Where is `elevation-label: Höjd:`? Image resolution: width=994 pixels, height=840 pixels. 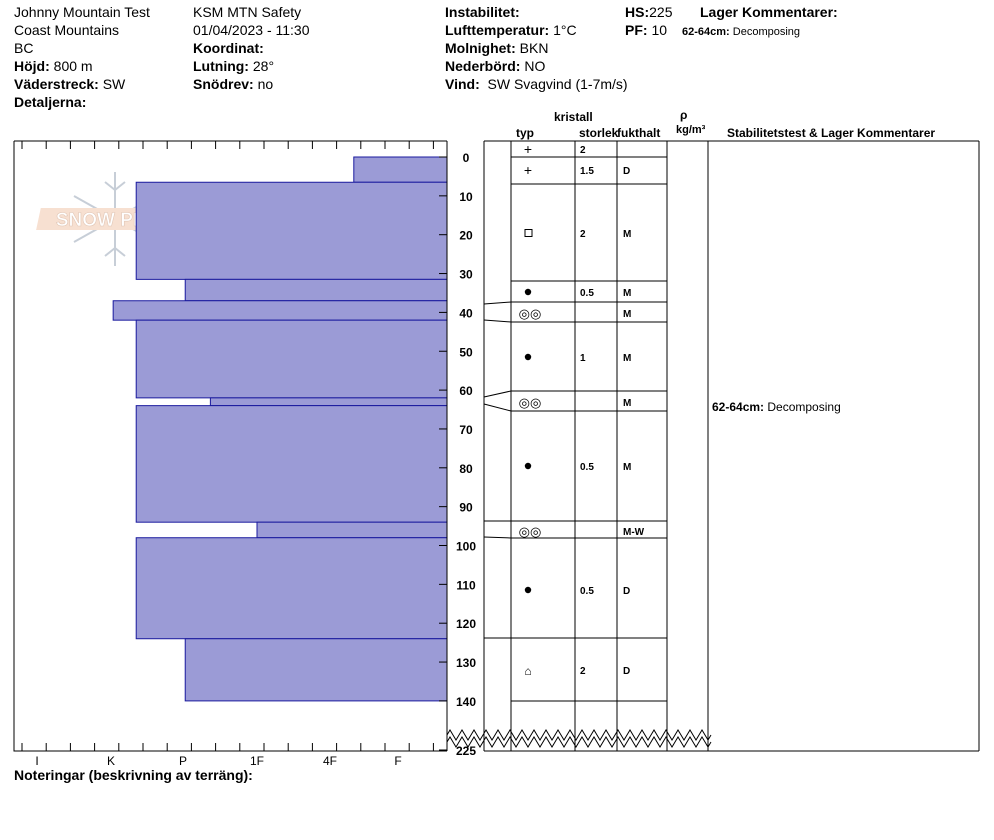
elevation-label: Höjd: is located at coordinates (32, 66).